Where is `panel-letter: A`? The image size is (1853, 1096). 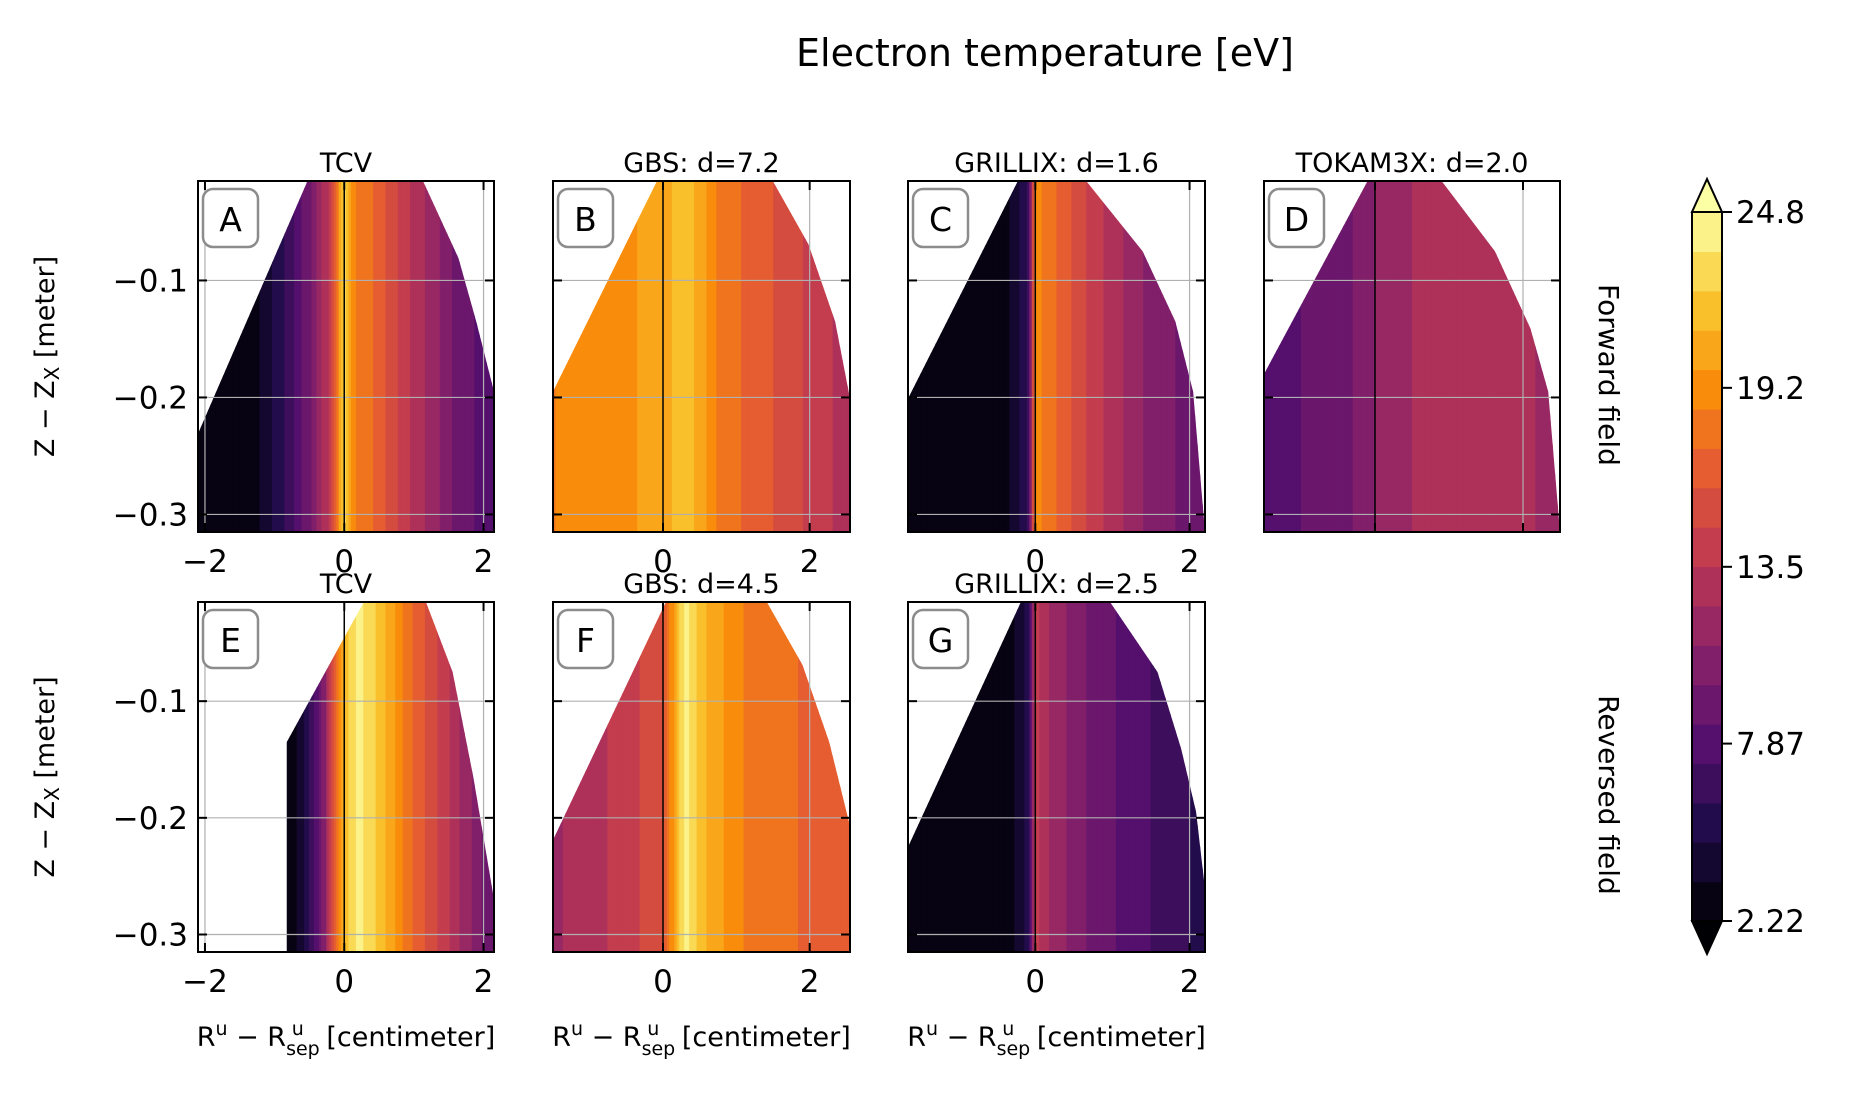
panel-letter: A is located at coordinates (230, 219).